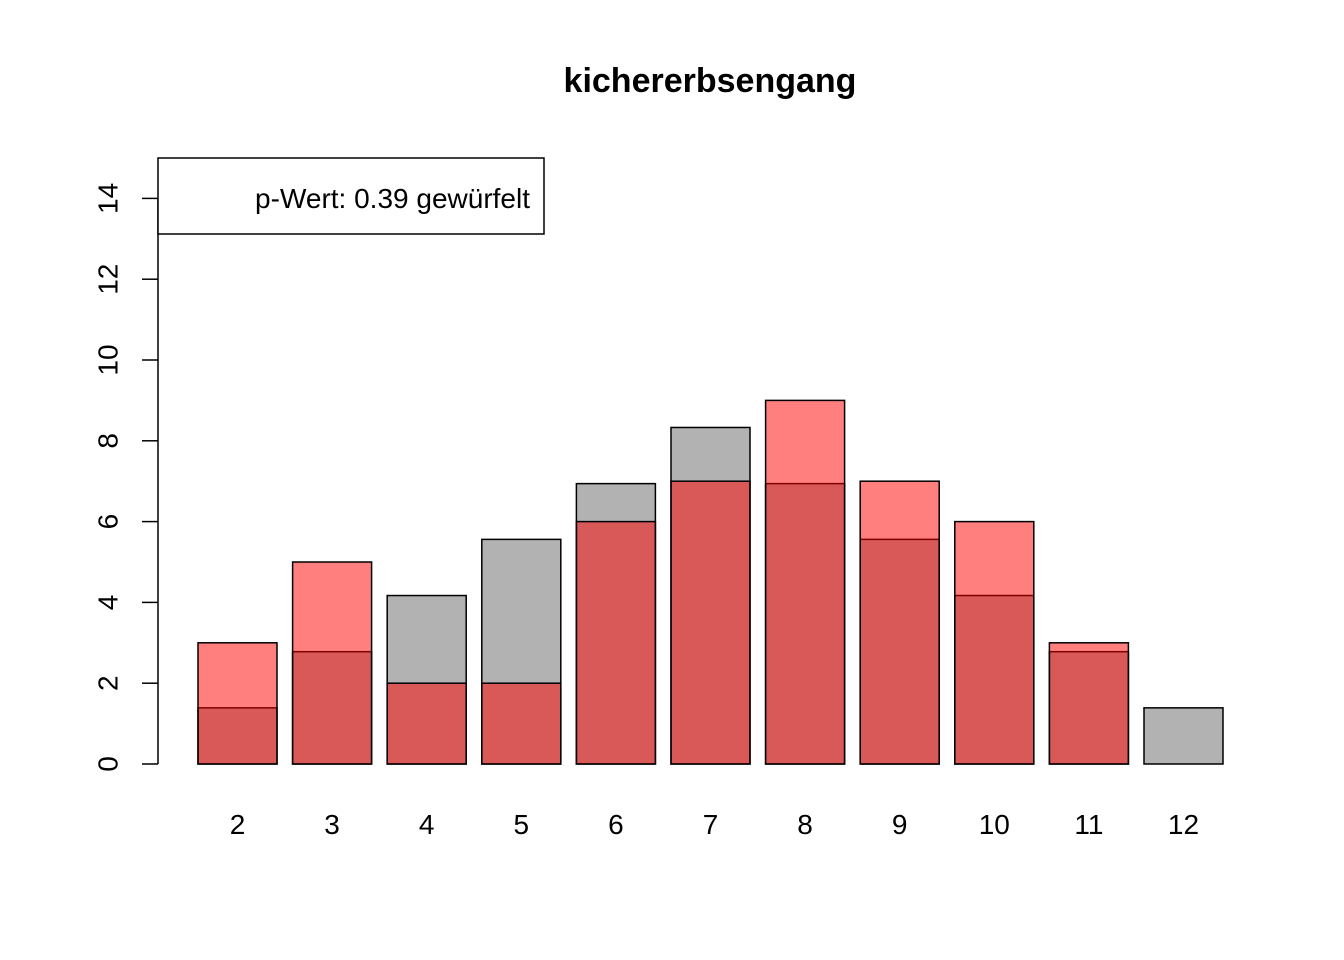  Describe the element at coordinates (805, 824) in the screenshot. I see `x-tick-label: 8` at that location.